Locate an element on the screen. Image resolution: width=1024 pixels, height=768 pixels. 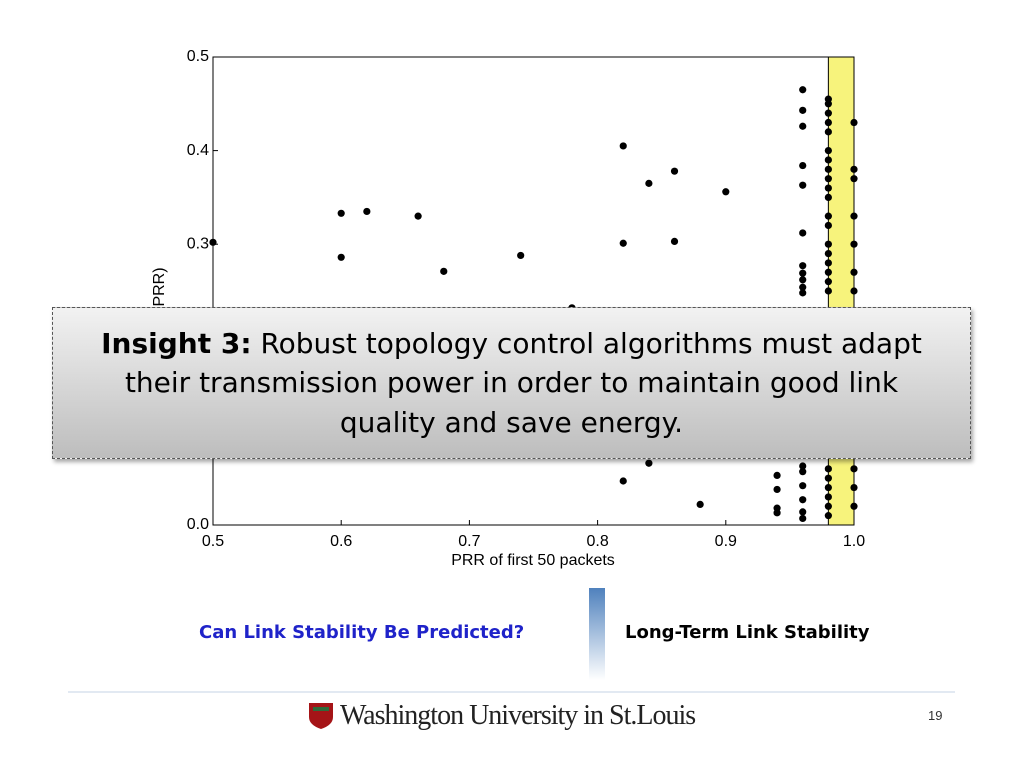
x-tick-label: 0.8 is located at coordinates (597, 541).